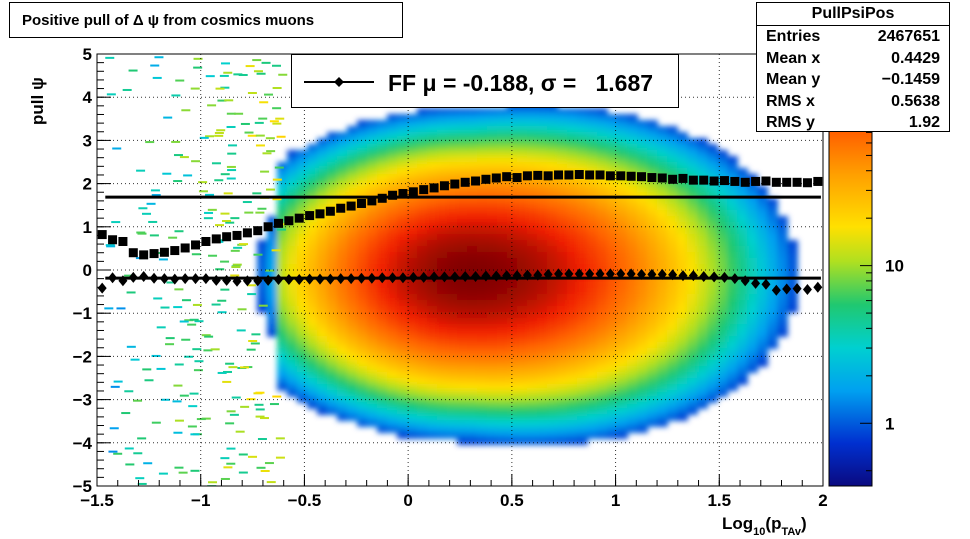 This screenshot has width=970, height=539. I want to click on stats-row-rms-y: RMS y 1.92, so click(853, 122).